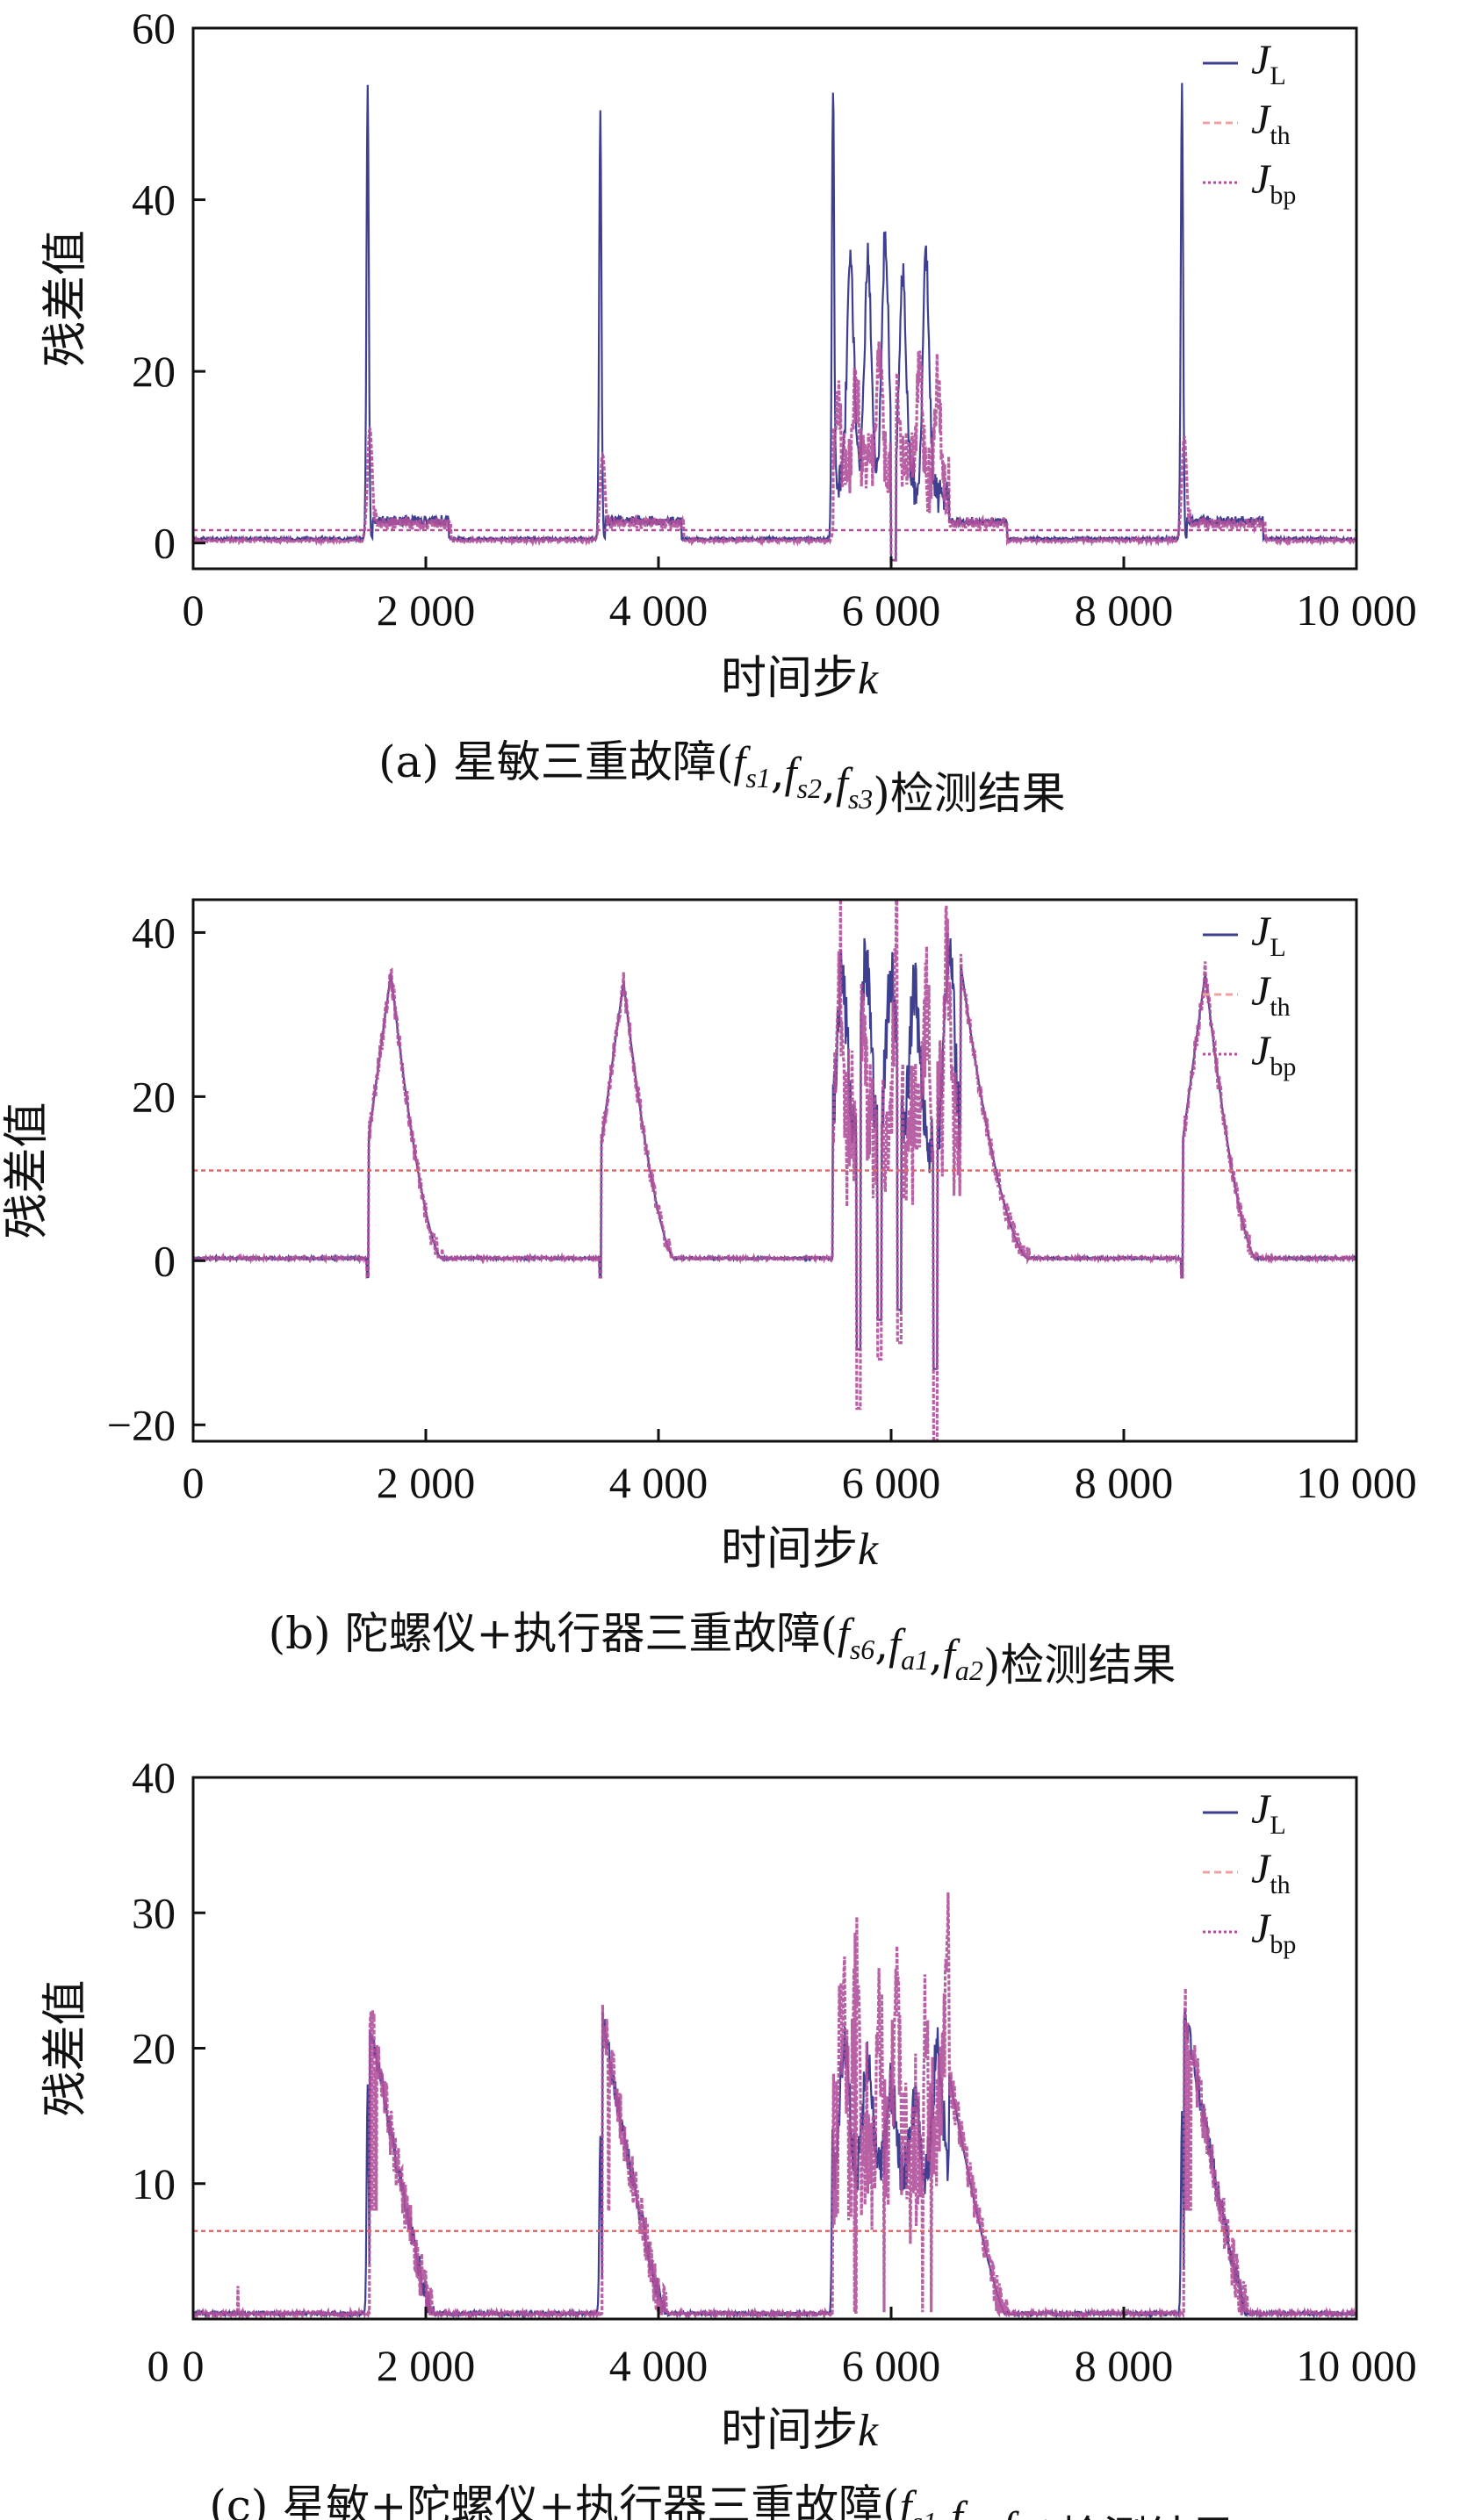 The height and width of the screenshot is (2520, 1482). I want to click on plot-area-c, so click(775, 2105).